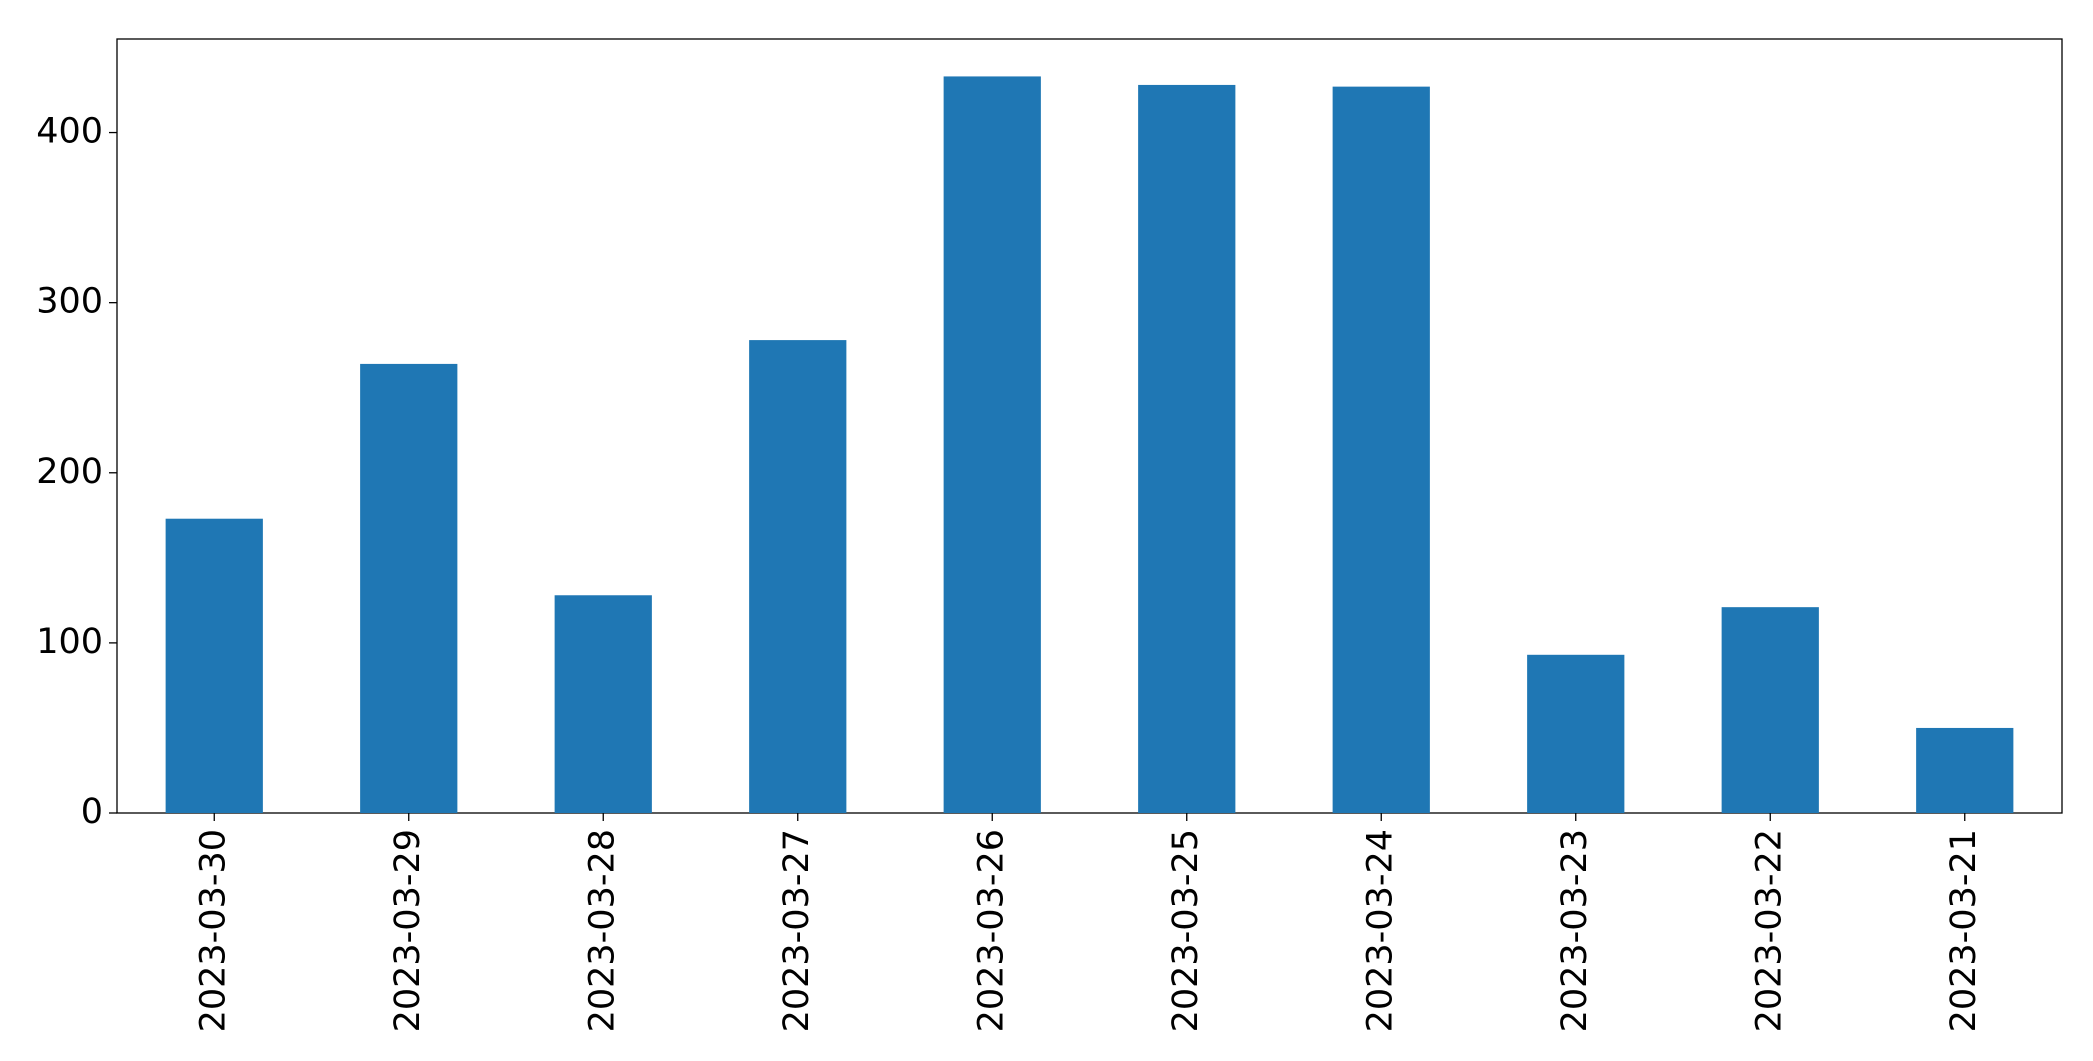 The image size is (2093, 1061). I want to click on x-tick-label: 2023-03-30, so click(213, 930).